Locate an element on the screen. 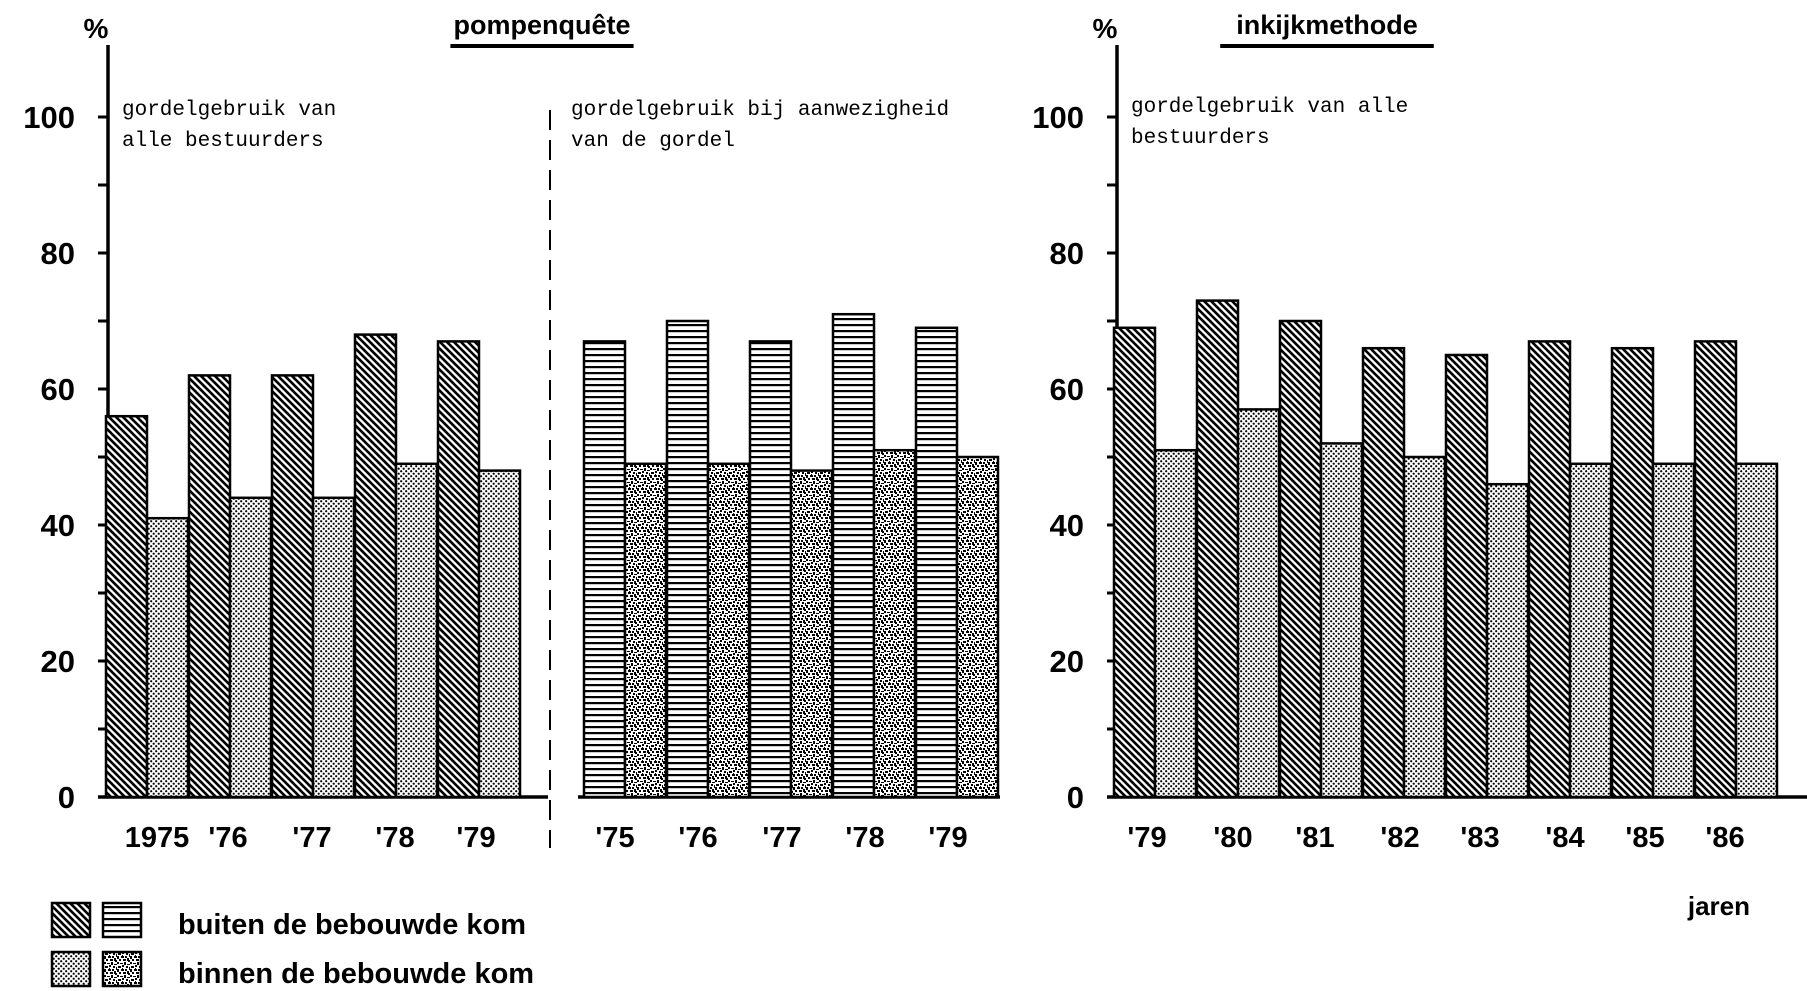 This screenshot has width=1807, height=991. panel-subtitle-line: bestuurders is located at coordinates (1200, 138).